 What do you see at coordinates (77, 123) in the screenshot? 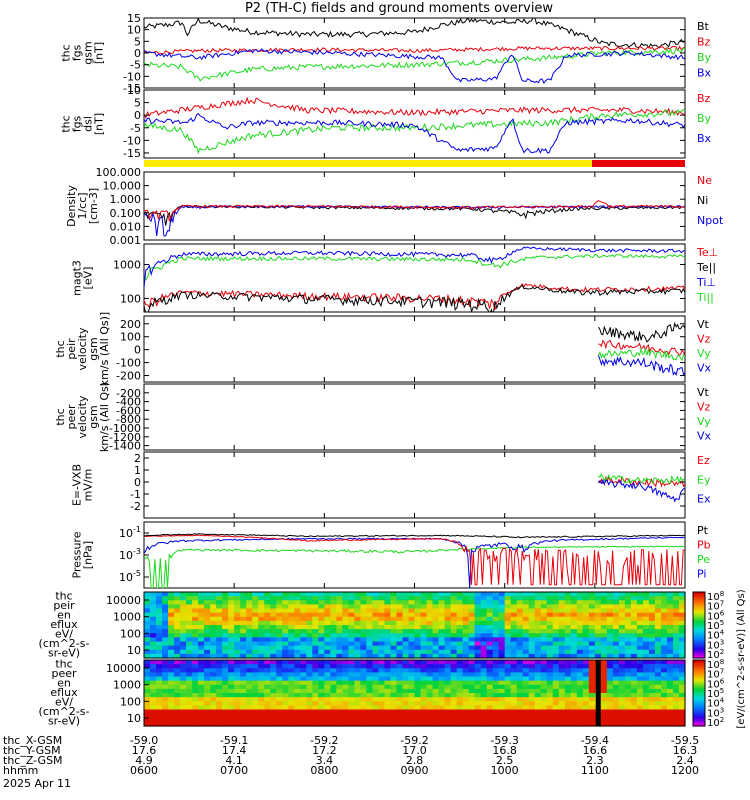
I see `y-axis-label-line: fgs` at bounding box center [77, 123].